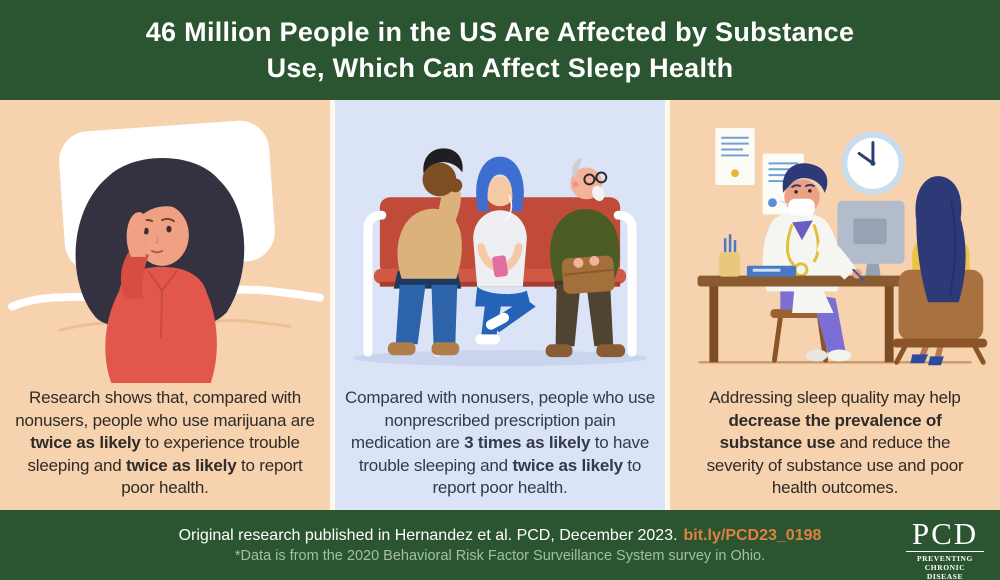 This screenshot has width=1000, height=580. I want to click on blue-bob-hair, so click(500, 184).